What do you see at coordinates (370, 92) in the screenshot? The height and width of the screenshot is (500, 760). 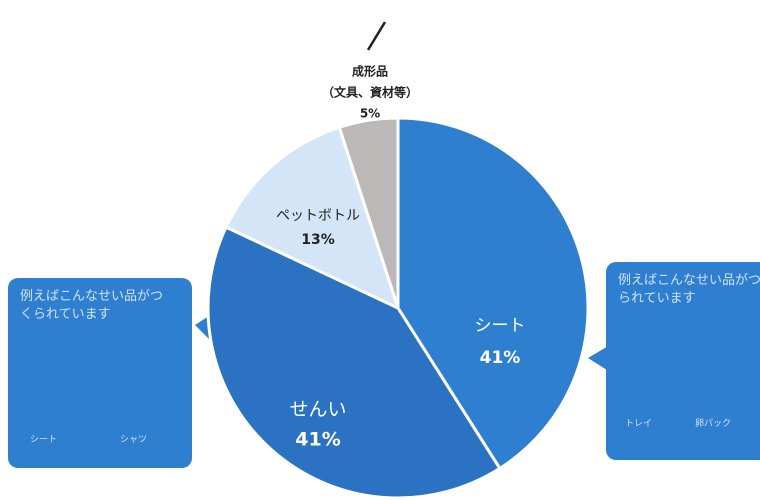 I see `slice-sublabel: （文具、資材等）` at bounding box center [370, 92].